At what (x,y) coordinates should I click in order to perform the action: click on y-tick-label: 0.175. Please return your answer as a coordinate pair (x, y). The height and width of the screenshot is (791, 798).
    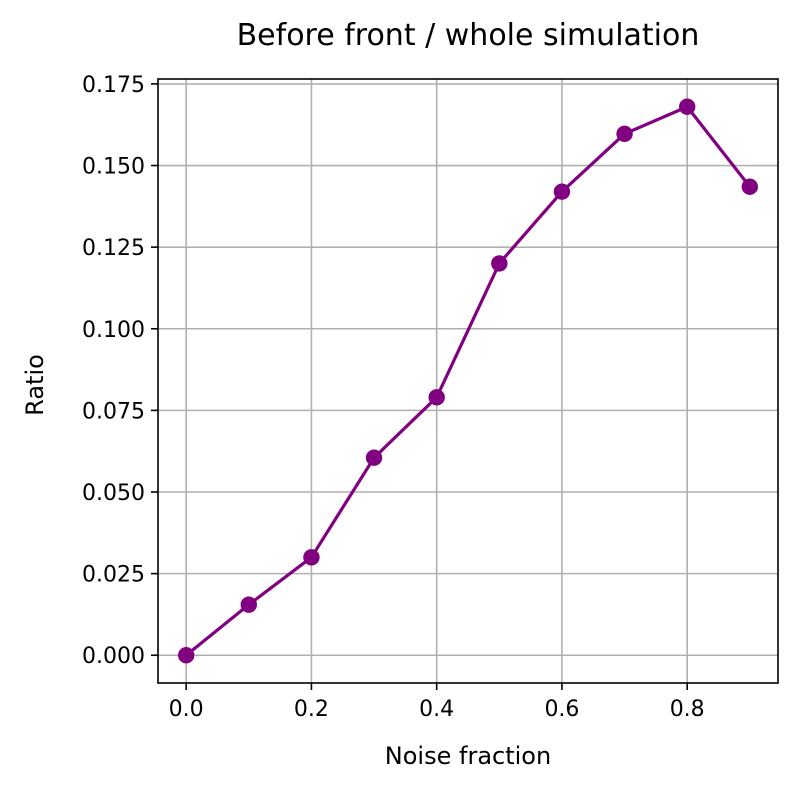
    Looking at the image, I should click on (113, 85).